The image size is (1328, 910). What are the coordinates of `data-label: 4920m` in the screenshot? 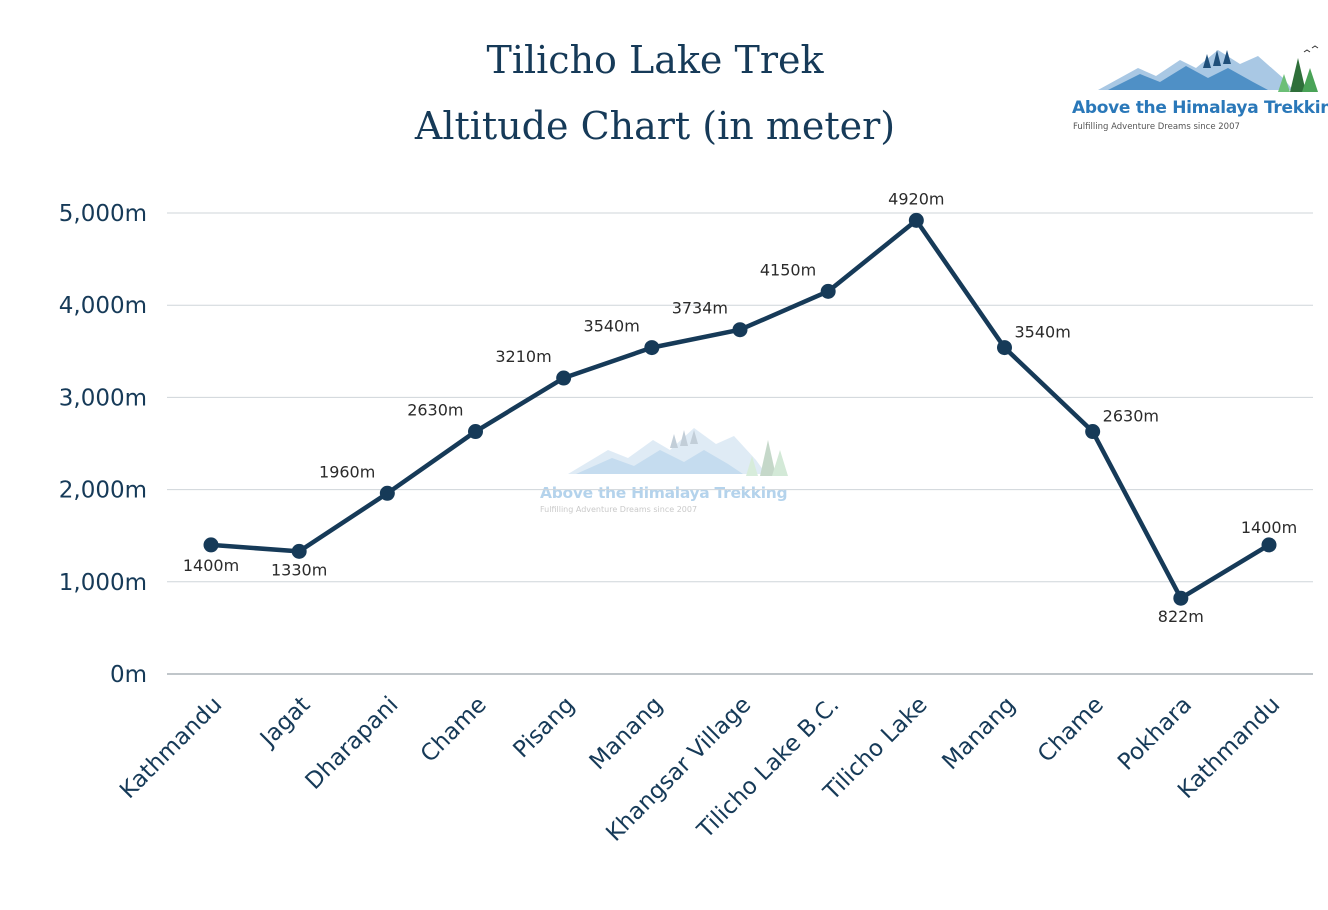 It's located at (916, 198).